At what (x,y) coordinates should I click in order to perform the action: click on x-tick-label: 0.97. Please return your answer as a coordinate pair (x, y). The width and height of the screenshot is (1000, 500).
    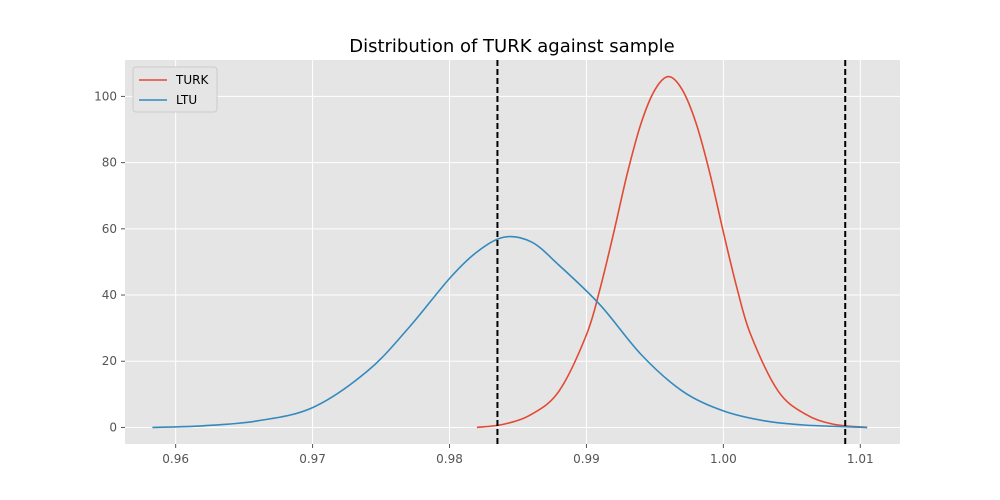
    Looking at the image, I should click on (312, 459).